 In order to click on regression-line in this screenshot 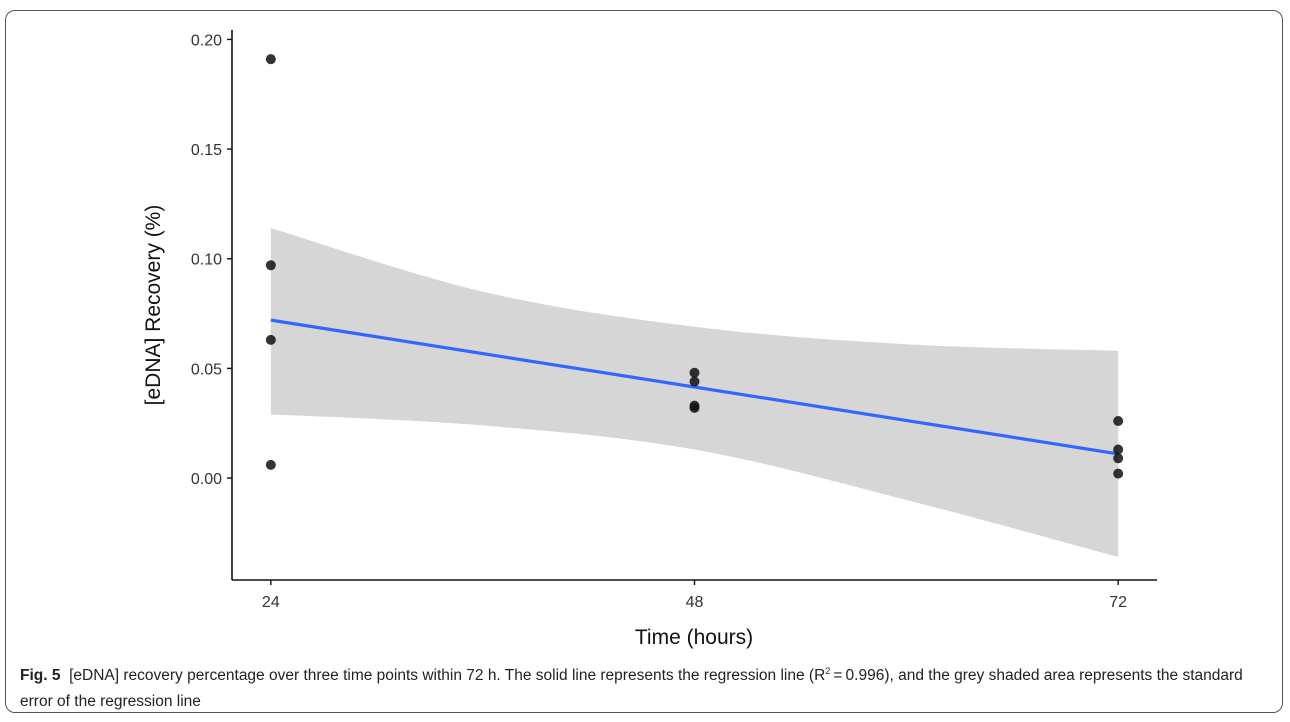, I will do `click(694, 387)`.